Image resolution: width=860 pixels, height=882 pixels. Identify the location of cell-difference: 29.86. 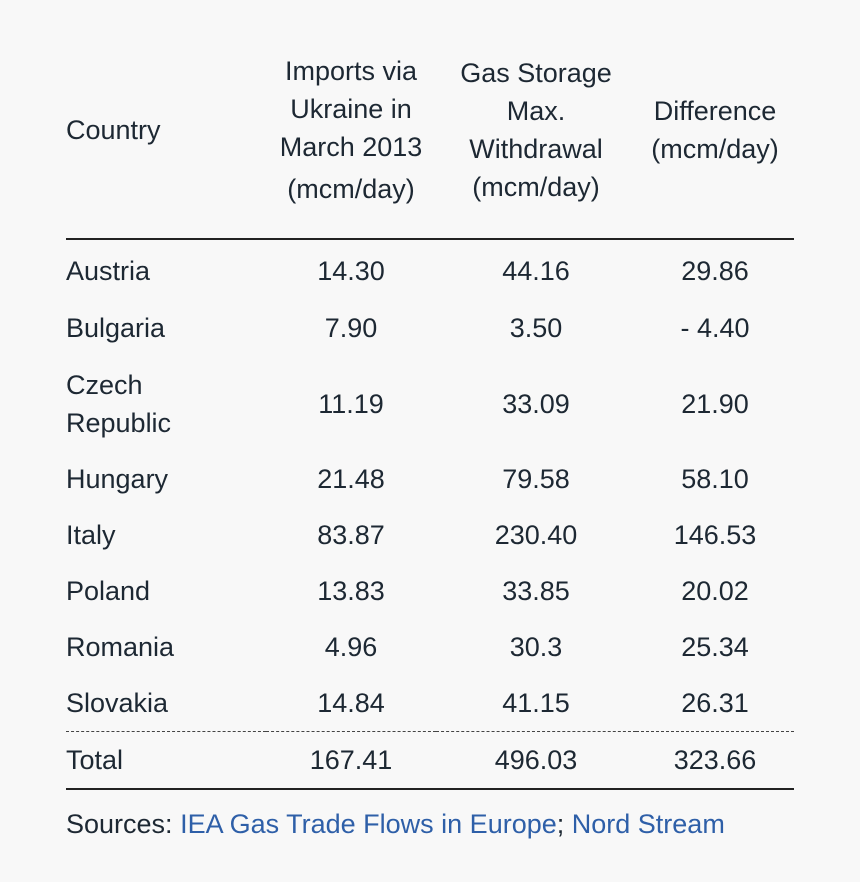
(715, 271).